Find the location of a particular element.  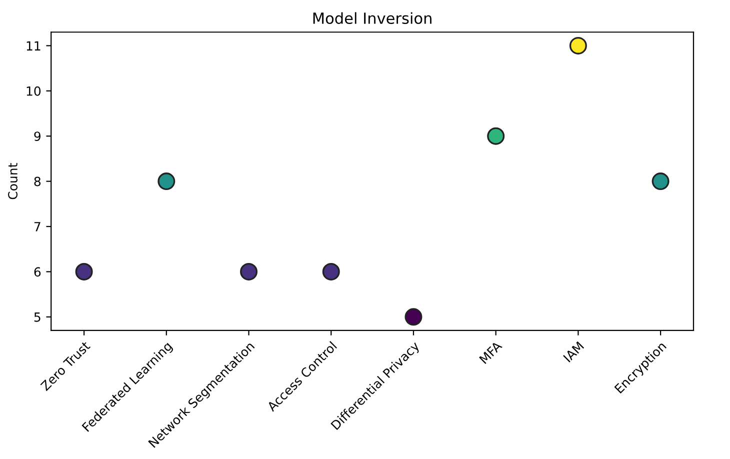

y-tick-label: 8 is located at coordinates (37, 181).